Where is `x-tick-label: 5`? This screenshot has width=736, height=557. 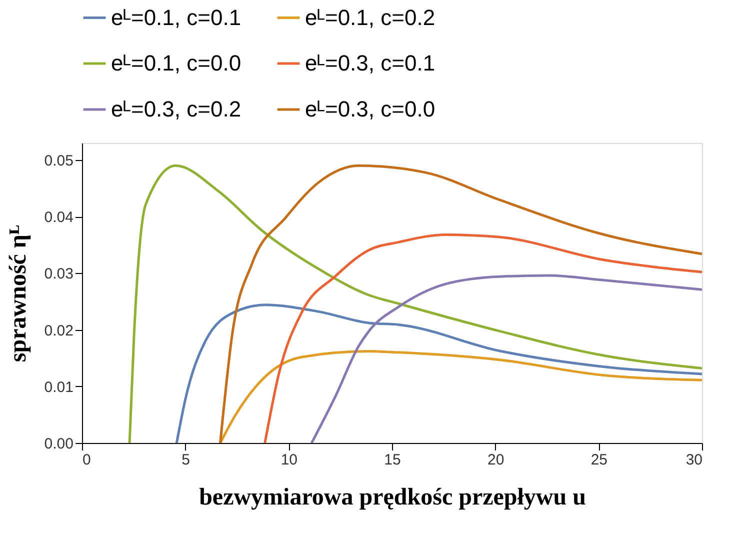
x-tick-label: 5 is located at coordinates (186, 460).